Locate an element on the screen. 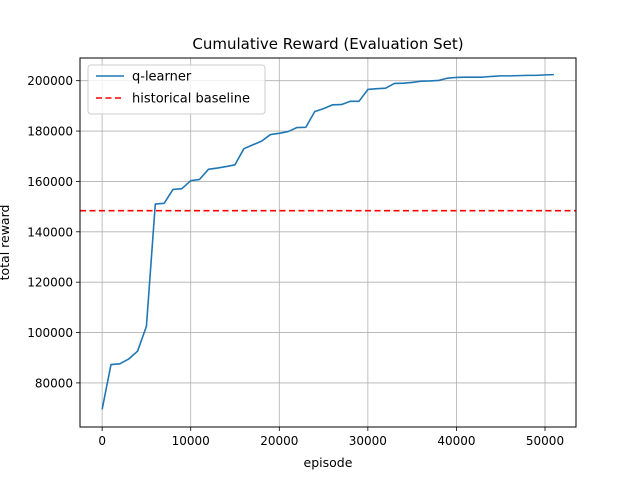 The height and width of the screenshot is (480, 640). y-tick-label: 200000 is located at coordinates (50, 81).